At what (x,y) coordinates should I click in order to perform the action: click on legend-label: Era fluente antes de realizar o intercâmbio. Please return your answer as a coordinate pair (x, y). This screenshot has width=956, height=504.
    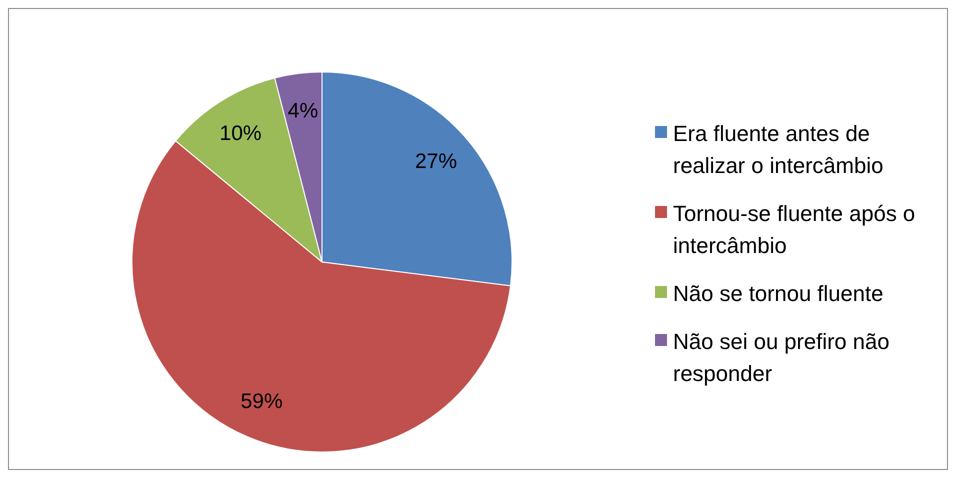
    Looking at the image, I should click on (778, 149).